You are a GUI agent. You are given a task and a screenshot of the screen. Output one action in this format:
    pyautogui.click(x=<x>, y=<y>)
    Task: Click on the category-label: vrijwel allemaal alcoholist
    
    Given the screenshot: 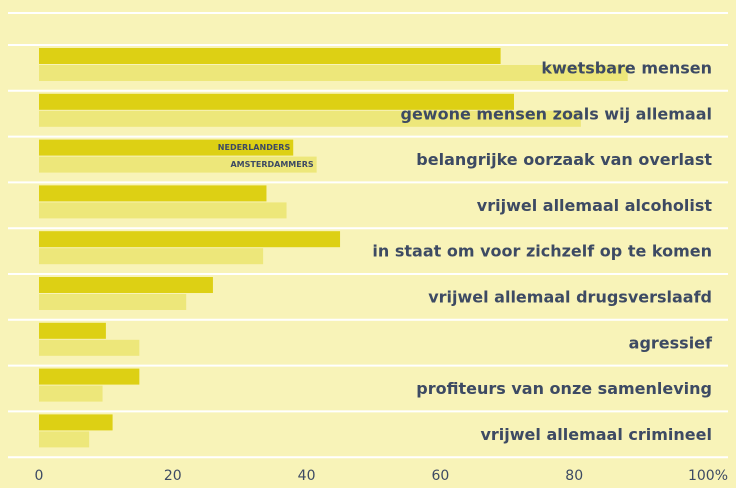 What is the action you would take?
    pyautogui.click(x=595, y=205)
    